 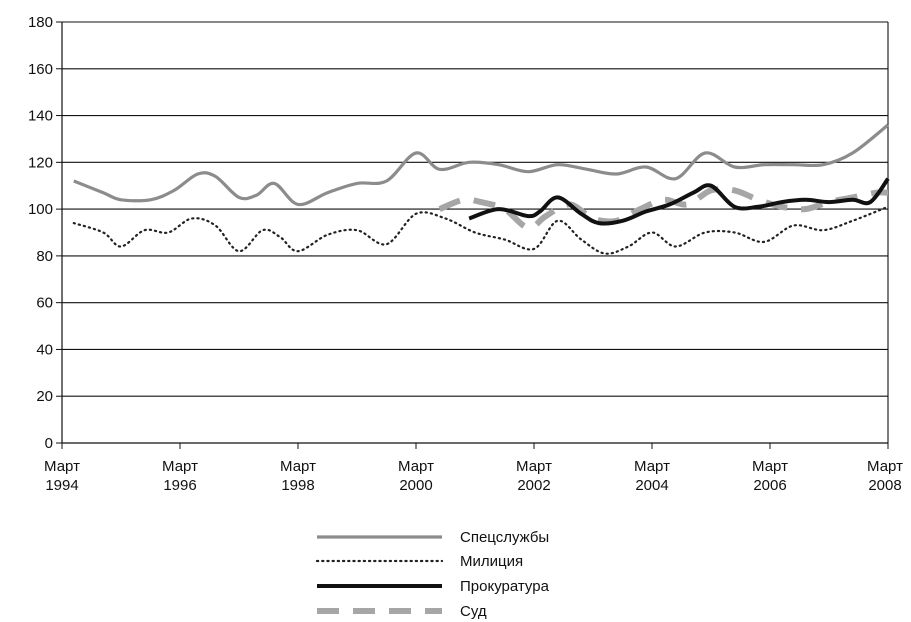 What do you see at coordinates (44, 303) in the screenshot?
I see `y-tick-label: 60` at bounding box center [44, 303].